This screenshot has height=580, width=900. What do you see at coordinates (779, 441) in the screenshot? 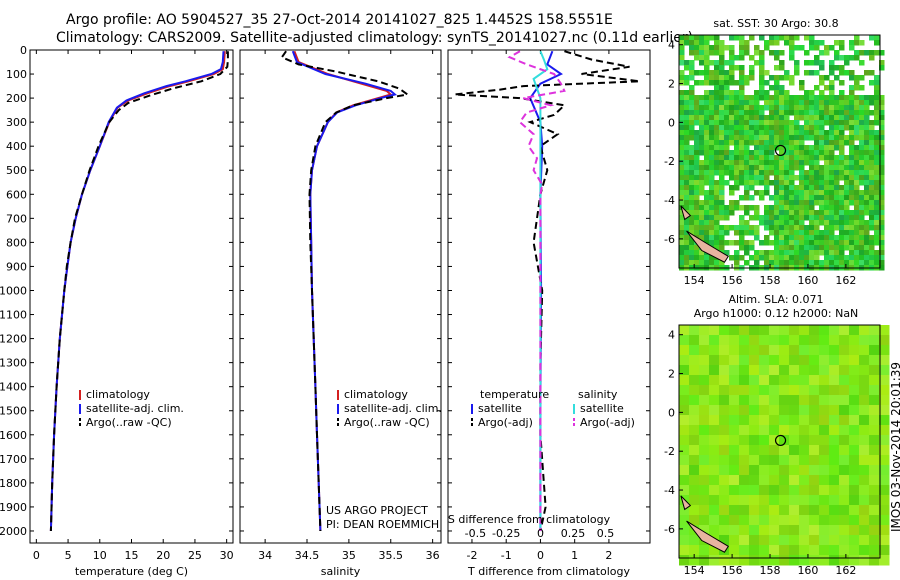
I see `altim-sla-map-frame` at bounding box center [779, 441].